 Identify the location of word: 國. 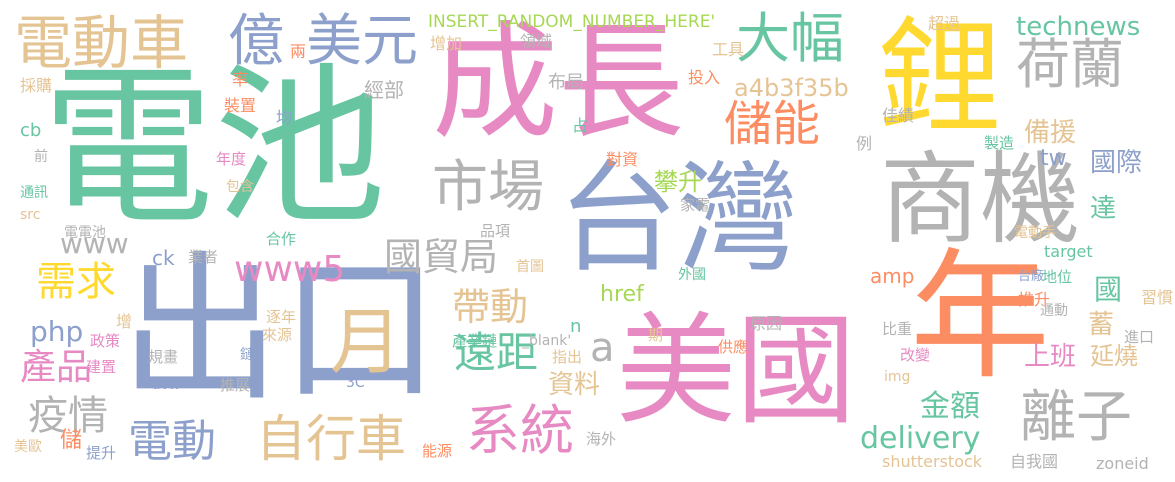
(1108, 289).